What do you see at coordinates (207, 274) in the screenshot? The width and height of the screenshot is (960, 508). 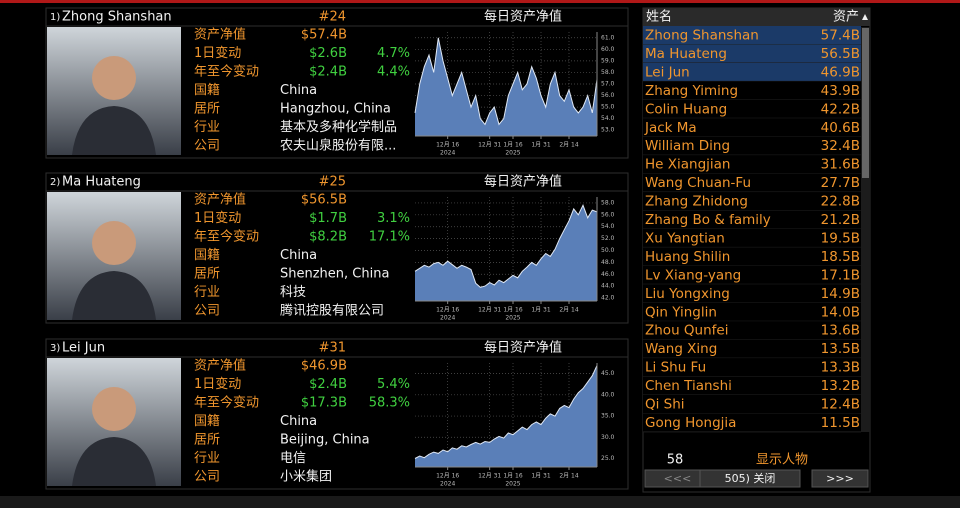 I see `field-label: 居所` at bounding box center [207, 274].